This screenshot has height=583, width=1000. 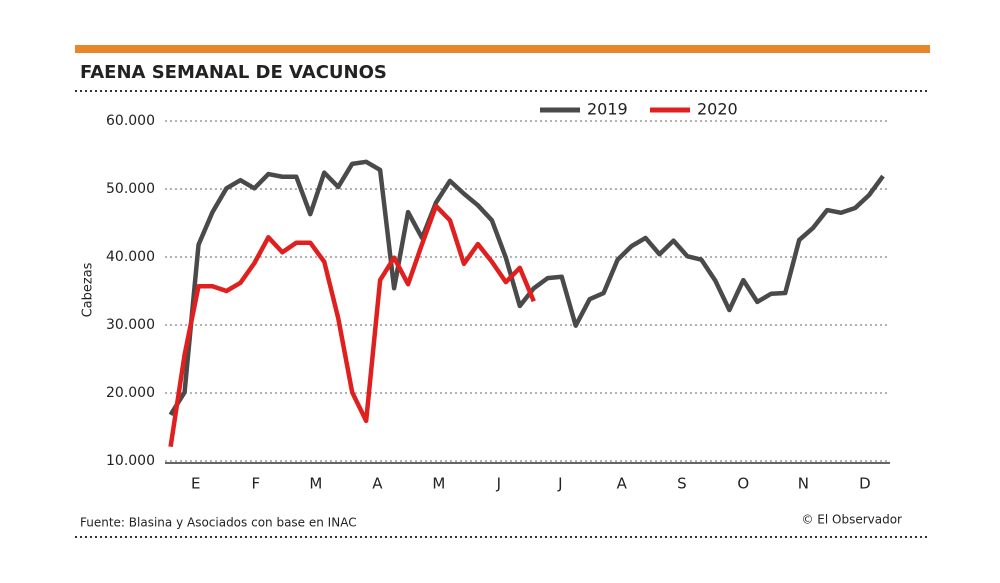 I want to click on y-tick-label: 40.000, so click(x=130, y=257).